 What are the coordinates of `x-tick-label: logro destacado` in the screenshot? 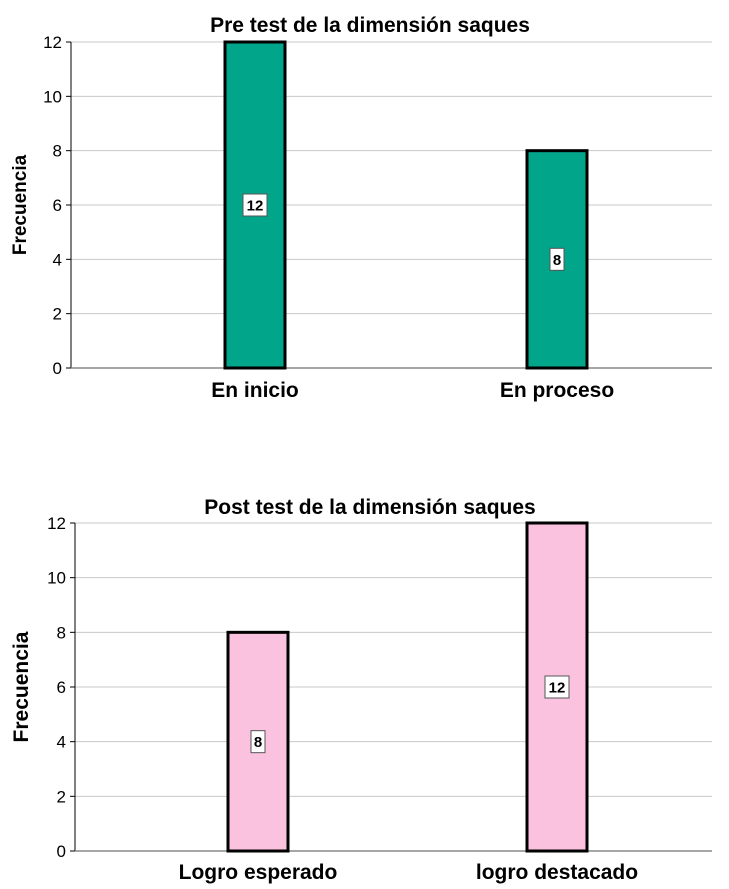 It's located at (557, 872).